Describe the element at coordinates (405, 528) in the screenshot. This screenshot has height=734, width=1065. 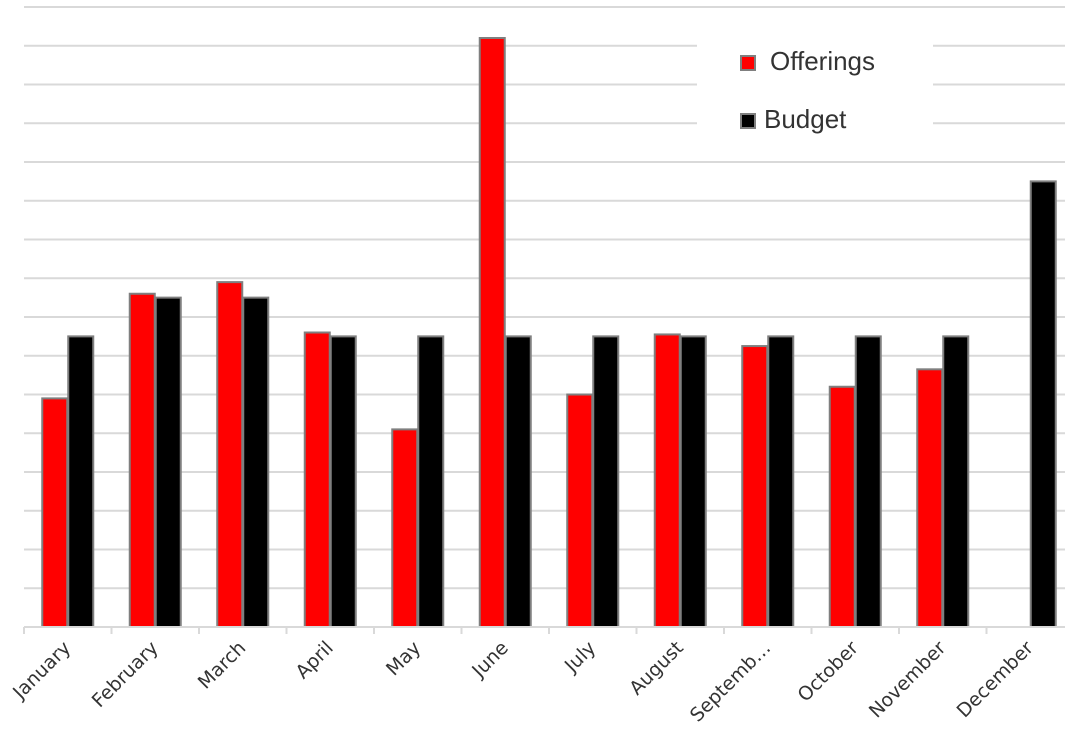
I see `bar-offerings-may` at that location.